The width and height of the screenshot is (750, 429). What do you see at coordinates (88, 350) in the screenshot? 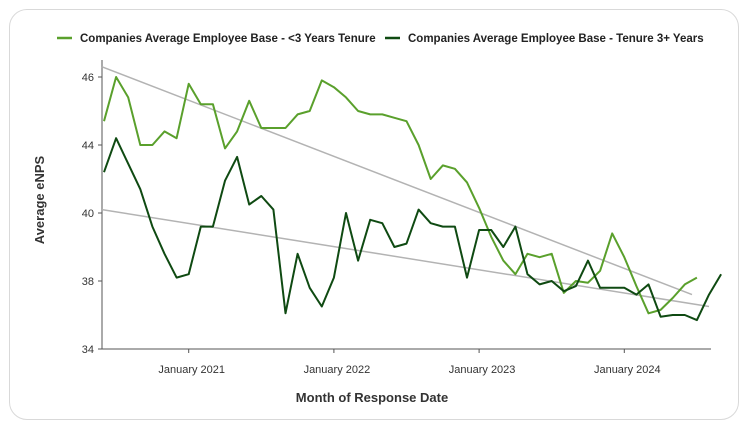
I see `y-tick-label-0: 34` at bounding box center [88, 350].